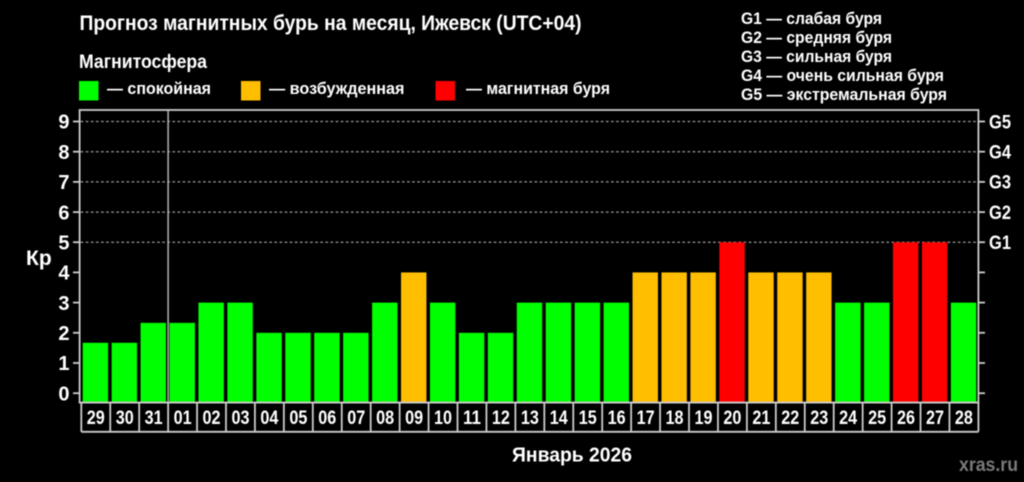  I want to click on svg-text: 7, so click(63, 183).